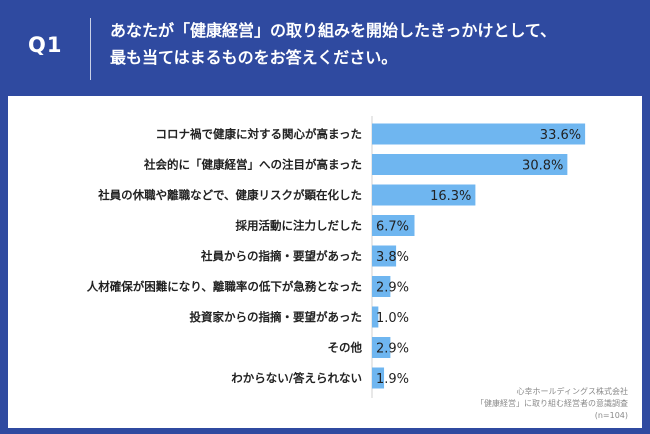 The width and height of the screenshot is (650, 434). I want to click on category-label: 人材確保が困難になり、離職率の低下が急務となった, so click(224, 287).